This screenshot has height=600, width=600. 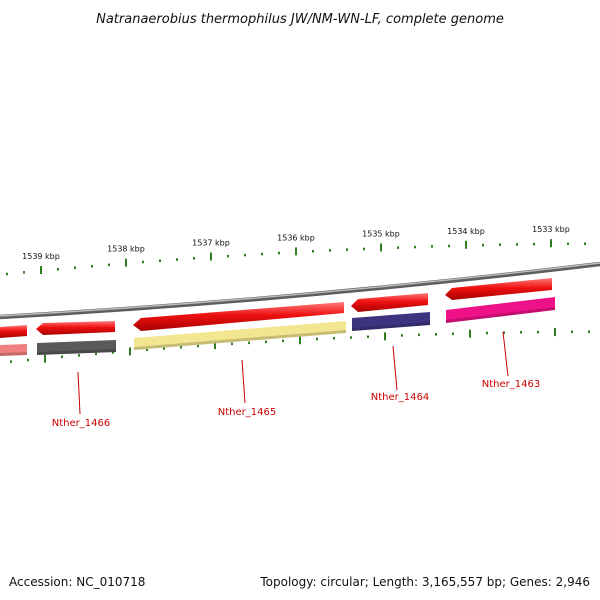 I want to click on genome-backbone, so click(x=300, y=290).